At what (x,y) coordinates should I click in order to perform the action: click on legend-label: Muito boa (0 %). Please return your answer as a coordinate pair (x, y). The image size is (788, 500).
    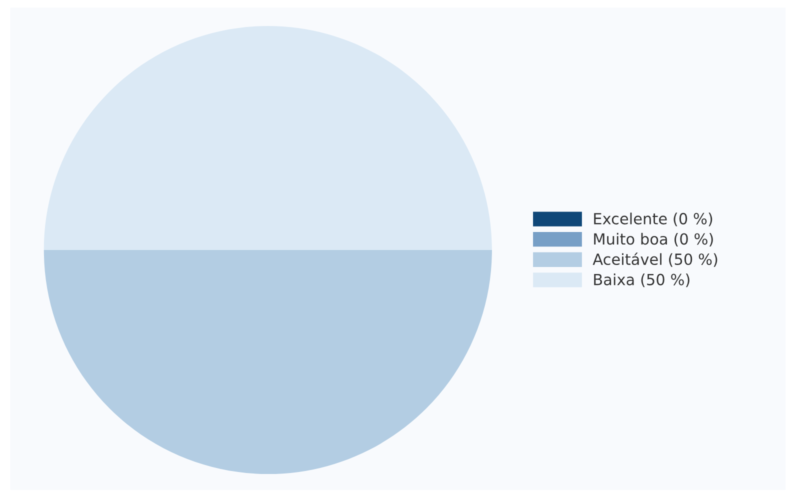
    Looking at the image, I should click on (653, 239).